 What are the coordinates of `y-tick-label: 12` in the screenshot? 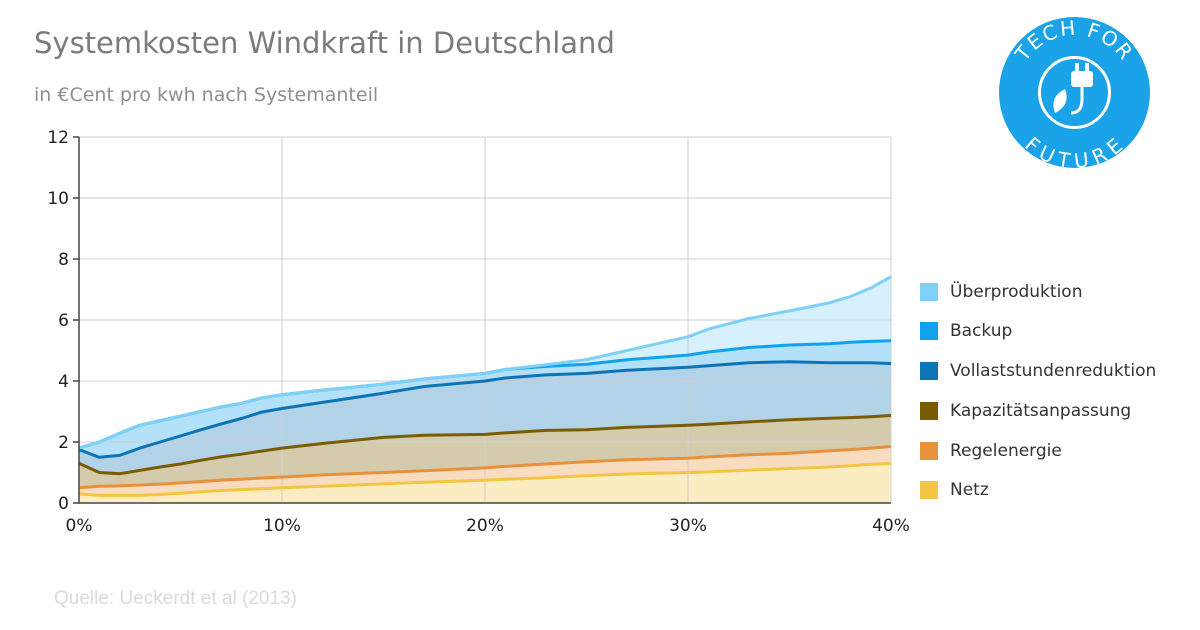 It's located at (58, 138).